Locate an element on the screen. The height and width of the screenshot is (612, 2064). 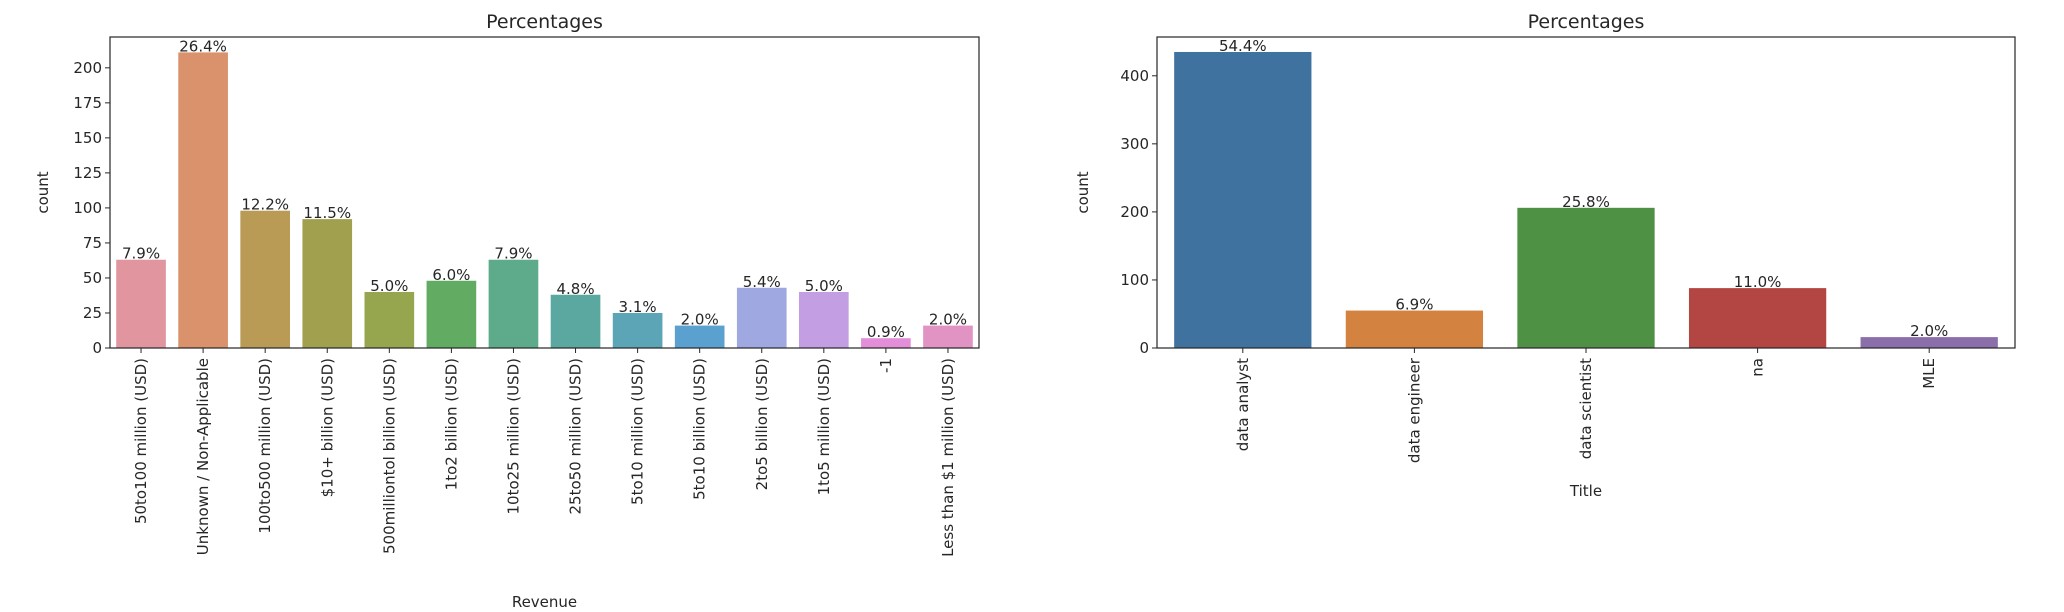
percent-label: 26.4% is located at coordinates (203, 46).